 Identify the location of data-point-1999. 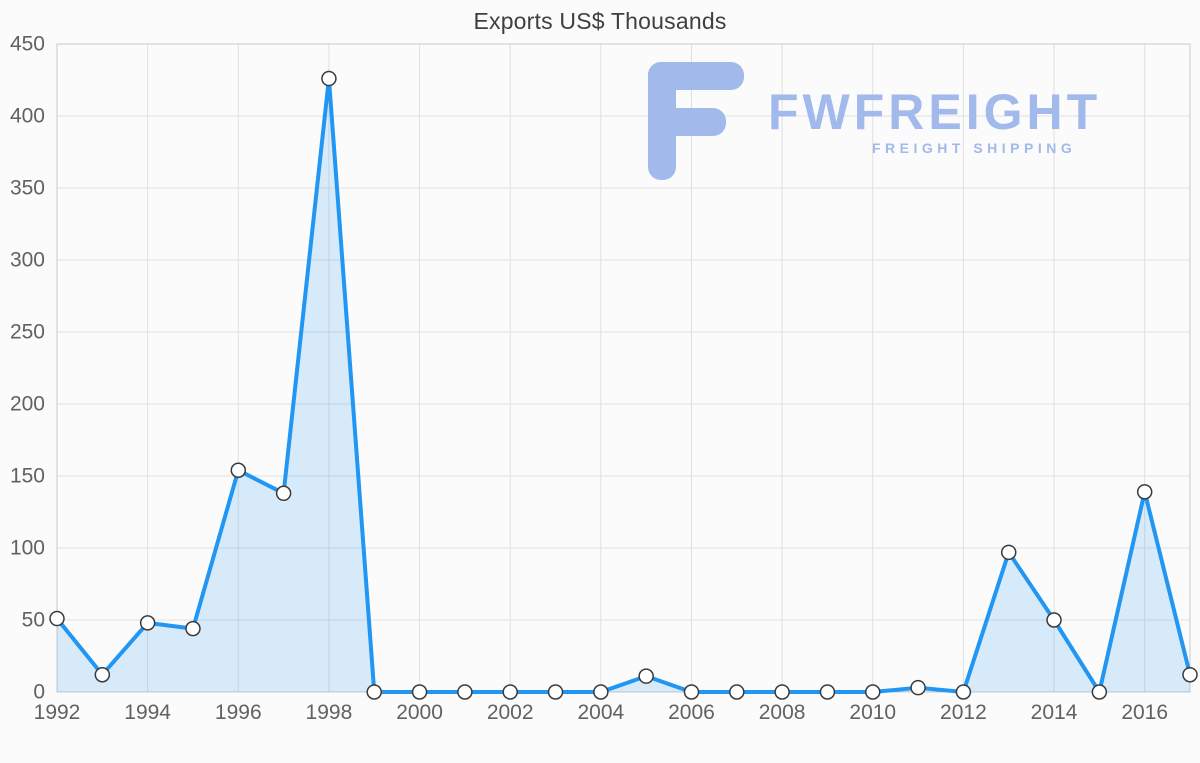
(374, 692).